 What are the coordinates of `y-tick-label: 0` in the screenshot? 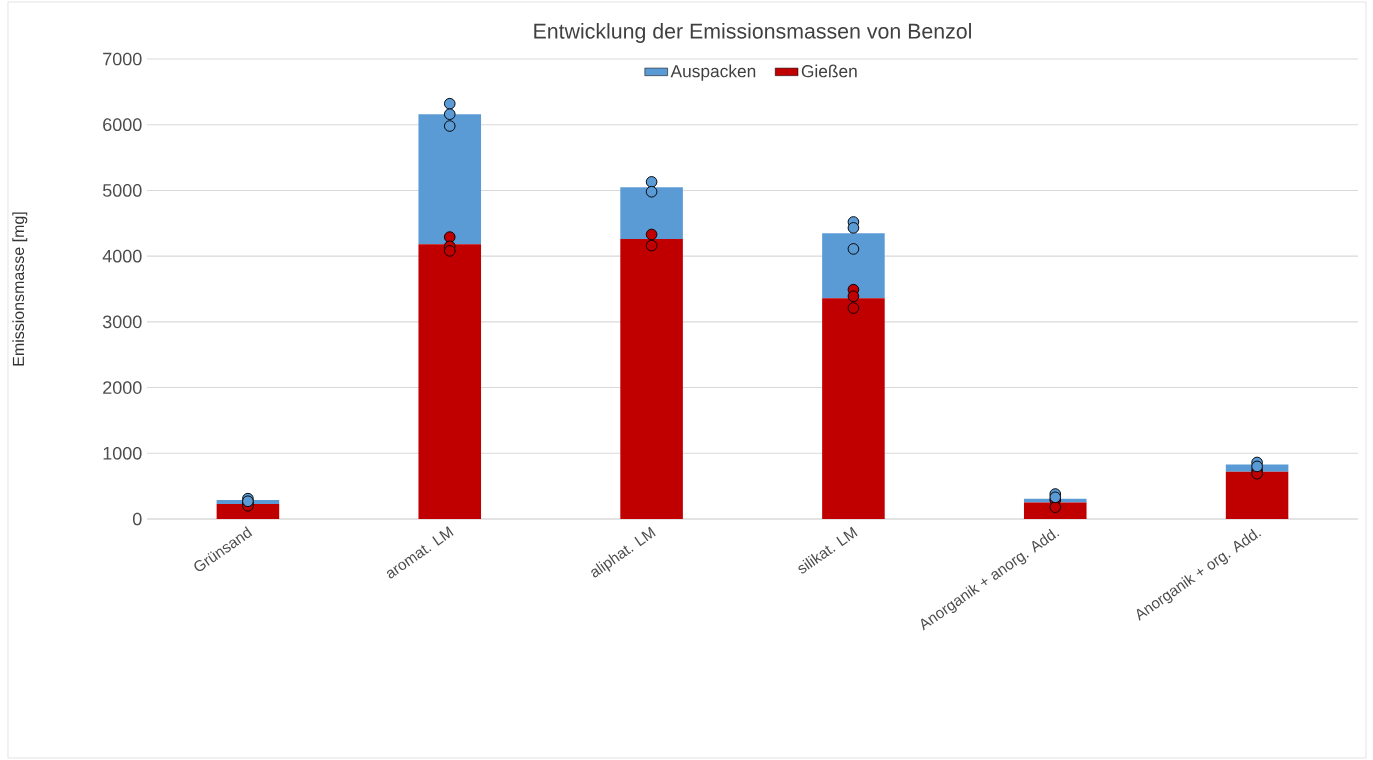 It's located at (137, 519).